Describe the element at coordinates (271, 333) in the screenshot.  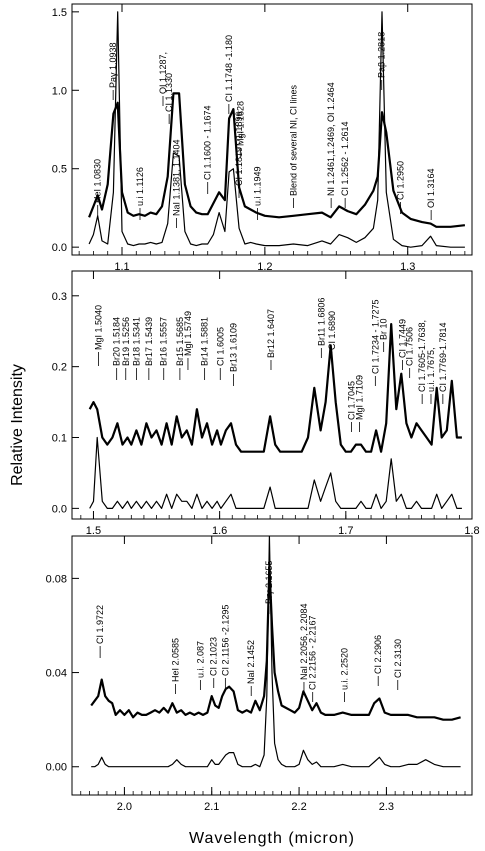
I see `line-annotation: Br12 1.6407` at that location.